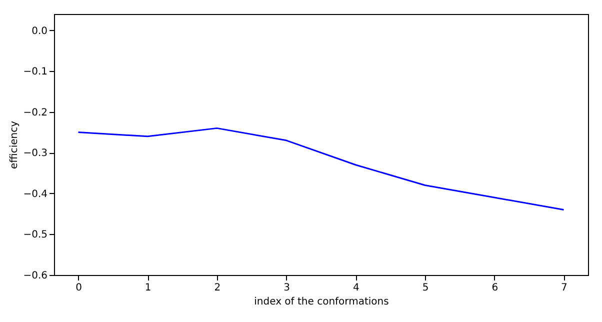  What do you see at coordinates (35, 154) in the screenshot?
I see `y-tick-label: −0.3` at bounding box center [35, 154].